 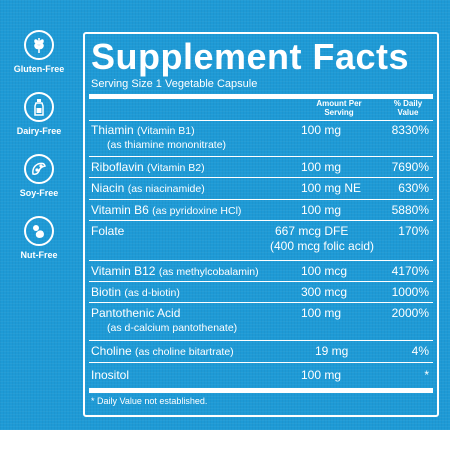 I want to click on badge-label: Gluten-Free, so click(x=39, y=69).